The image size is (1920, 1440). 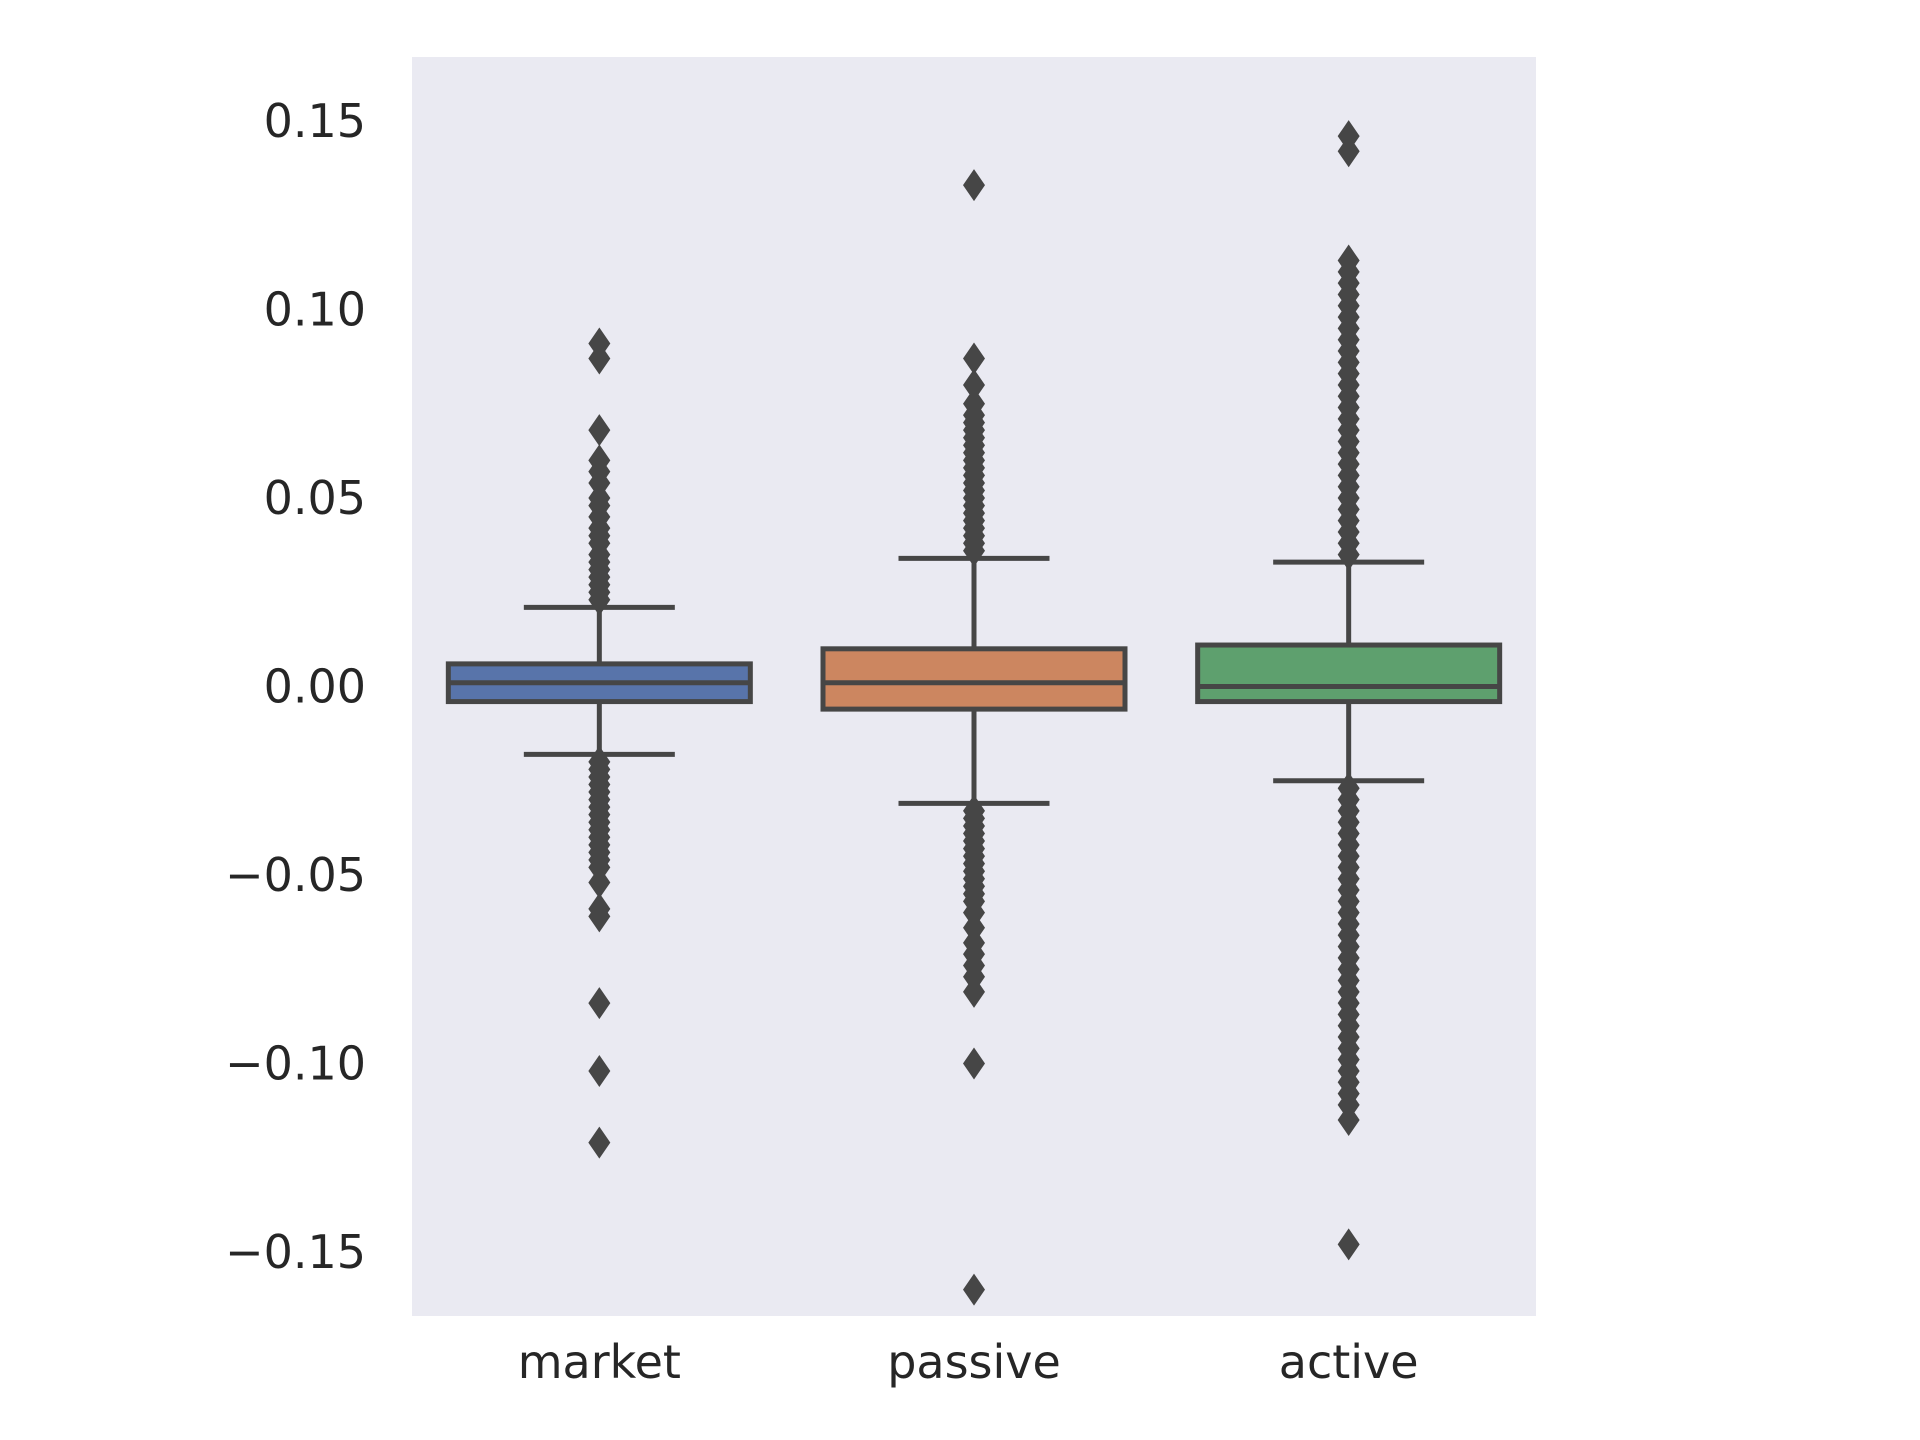 I want to click on y-axis-tick-labels: 0.15 0.10 0.05 0.00 −0.05 −0.10 −0.15, so click(x=295, y=686).